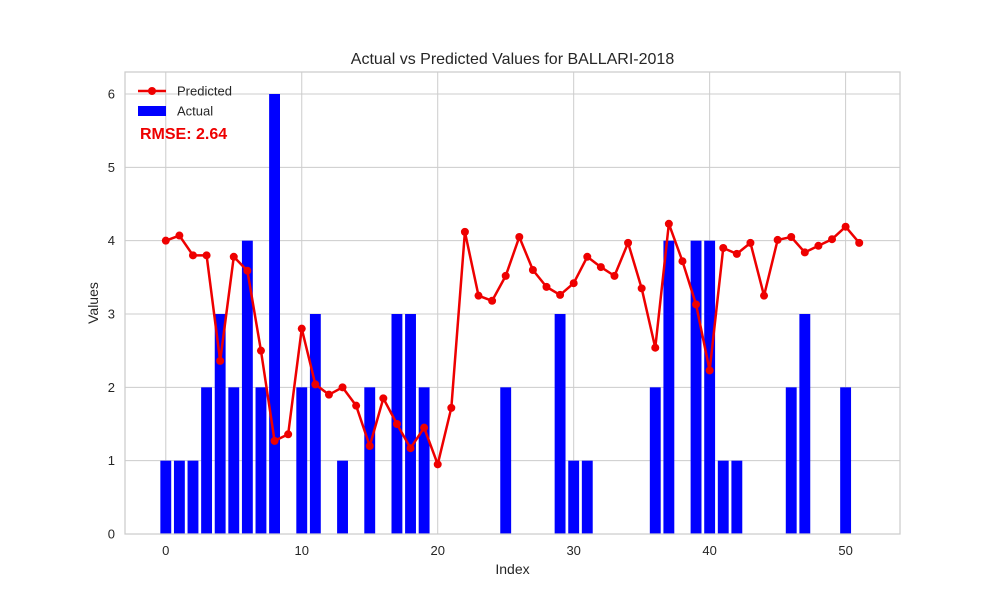 The image size is (1000, 600). What do you see at coordinates (111, 460) in the screenshot?
I see `y-tick-label: 1` at bounding box center [111, 460].